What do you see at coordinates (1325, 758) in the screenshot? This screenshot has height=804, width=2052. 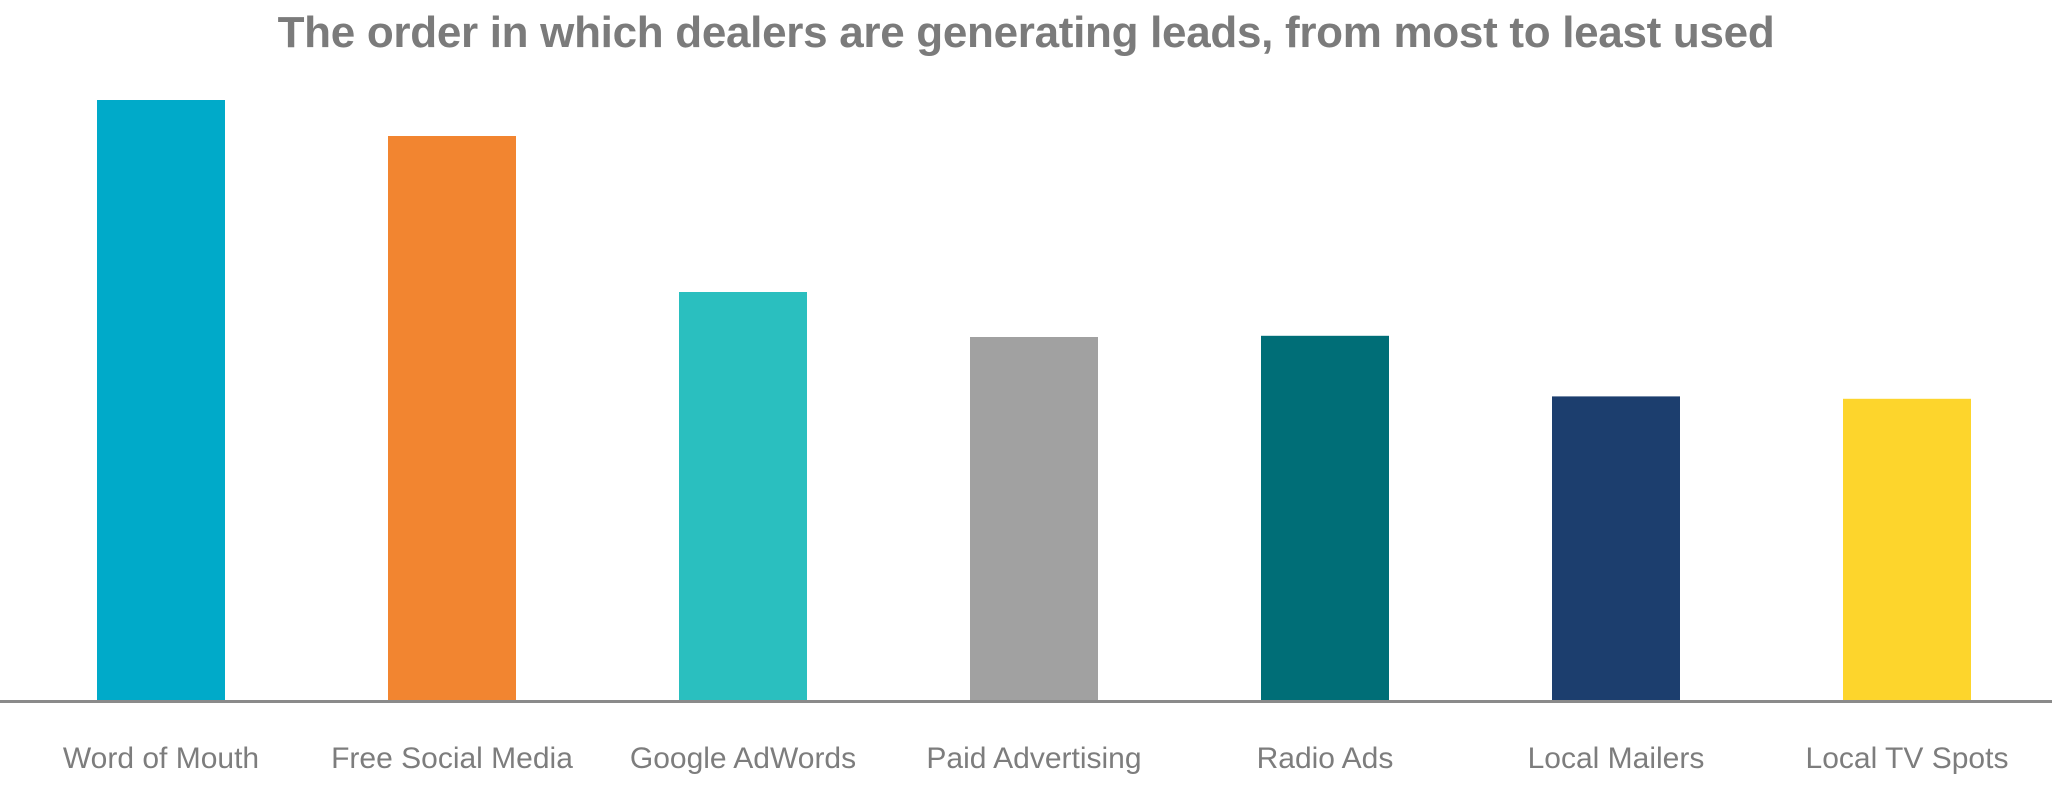 I see `x-tick-label: Radio Ads` at bounding box center [1325, 758].